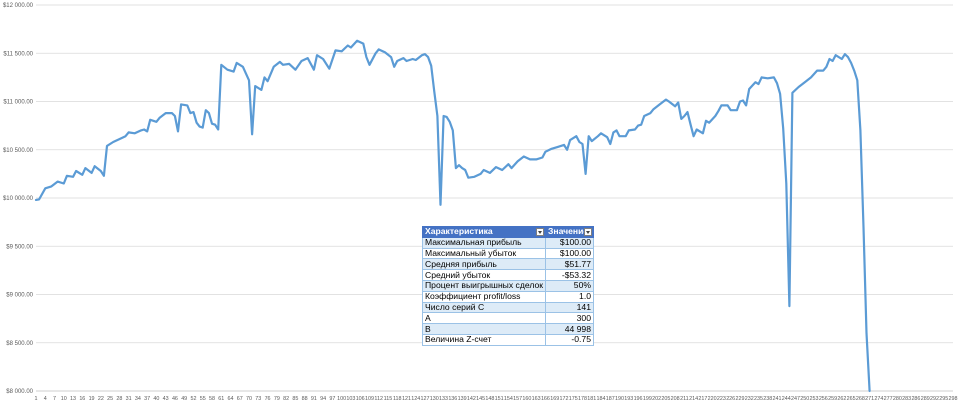 Image resolution: width=960 pixels, height=405 pixels. Describe the element at coordinates (138, 399) in the screenshot. I see `x-tick-label: 34` at that location.